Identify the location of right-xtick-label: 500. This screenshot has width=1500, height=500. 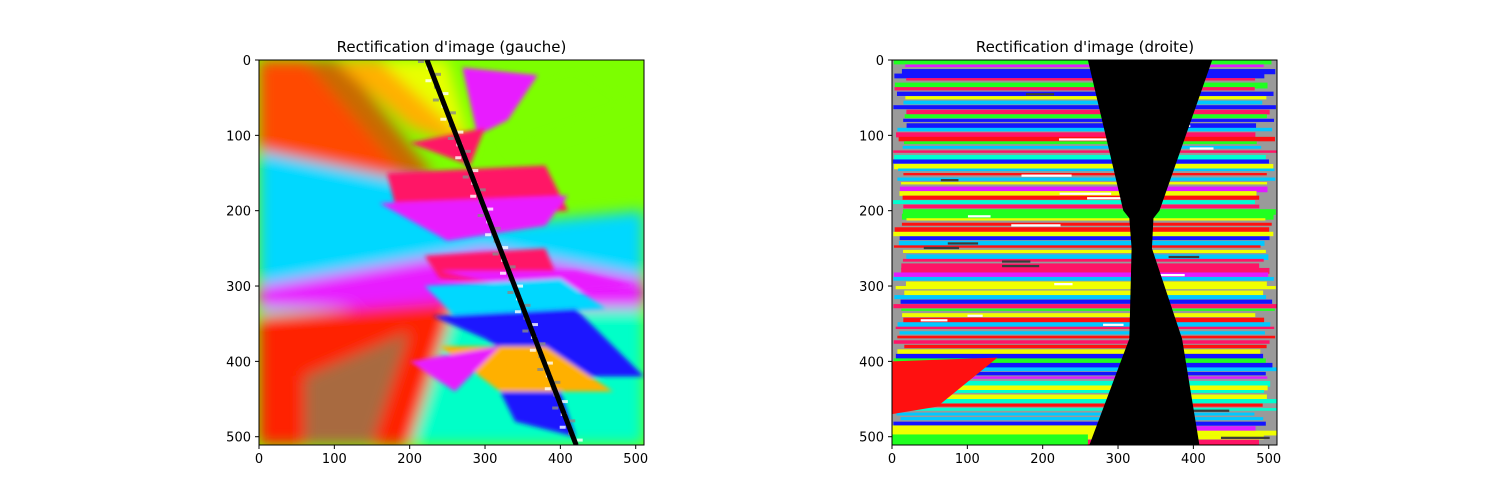
(1268, 459).